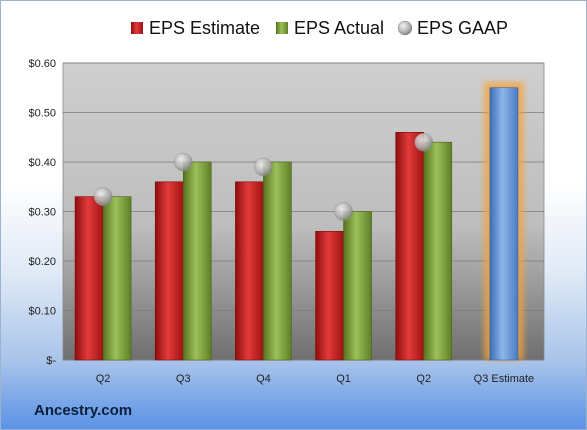 This screenshot has height=430, width=587. Describe the element at coordinates (42, 163) in the screenshot. I see `y-tick-label: $0.40` at that location.